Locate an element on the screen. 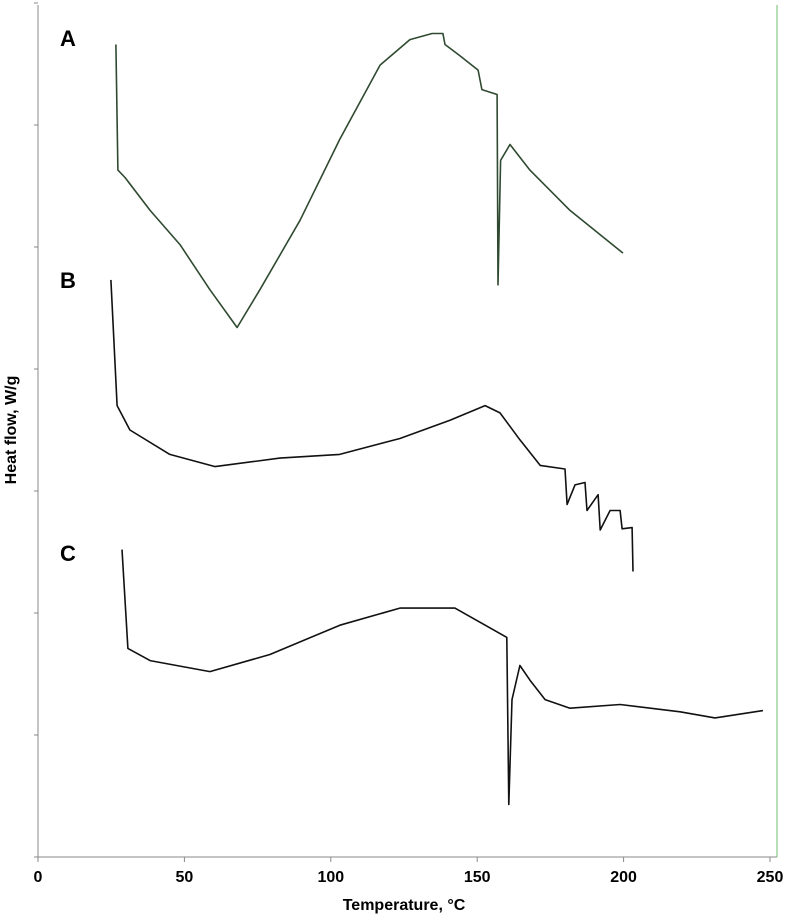 The image size is (792, 920). x-tick-label: 150 is located at coordinates (477, 877).